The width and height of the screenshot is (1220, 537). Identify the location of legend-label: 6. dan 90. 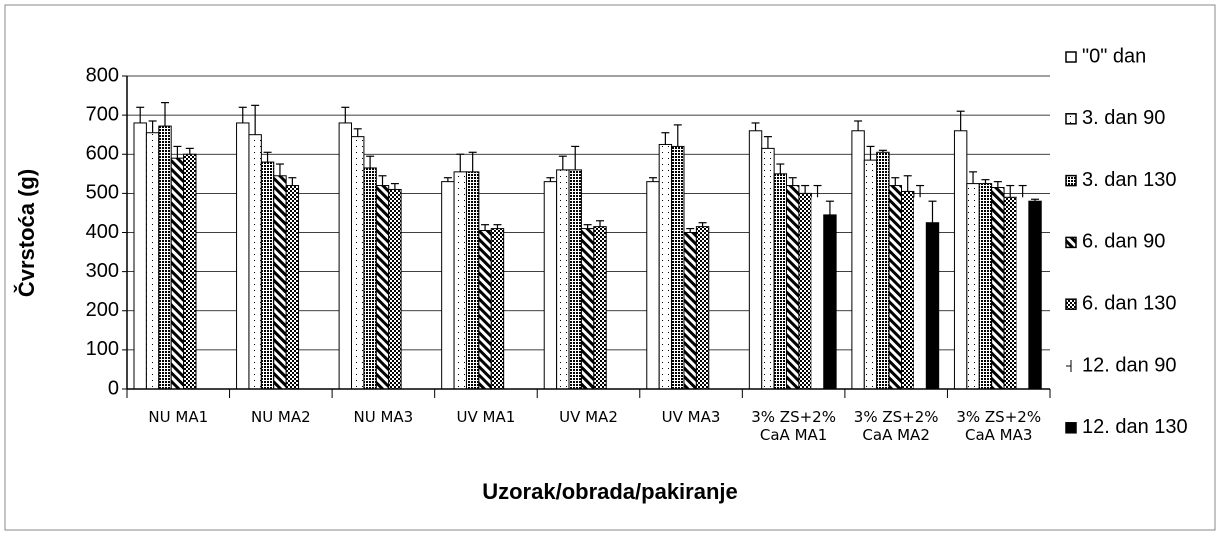
(1123, 242).